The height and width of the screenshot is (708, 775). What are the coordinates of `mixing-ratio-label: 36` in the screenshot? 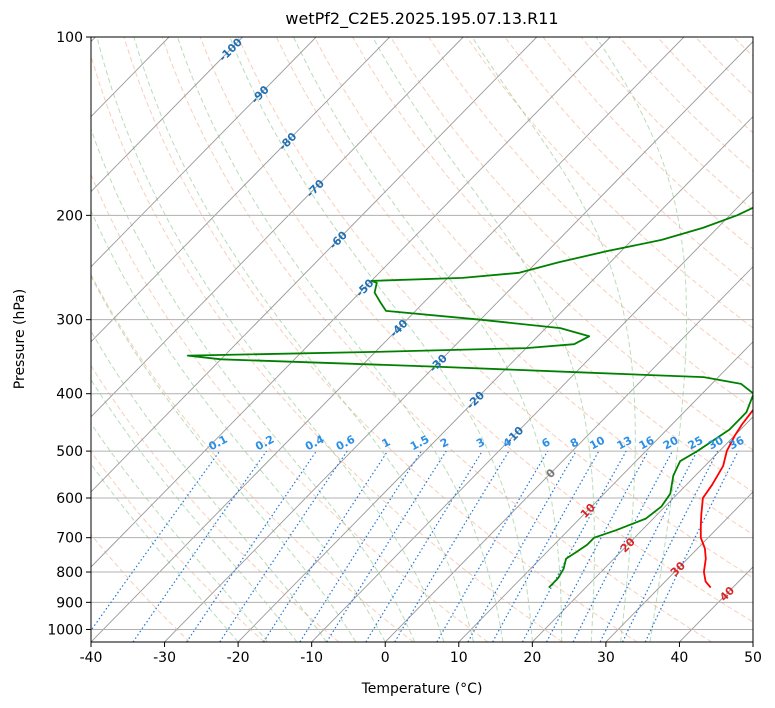 It's located at (737, 443).